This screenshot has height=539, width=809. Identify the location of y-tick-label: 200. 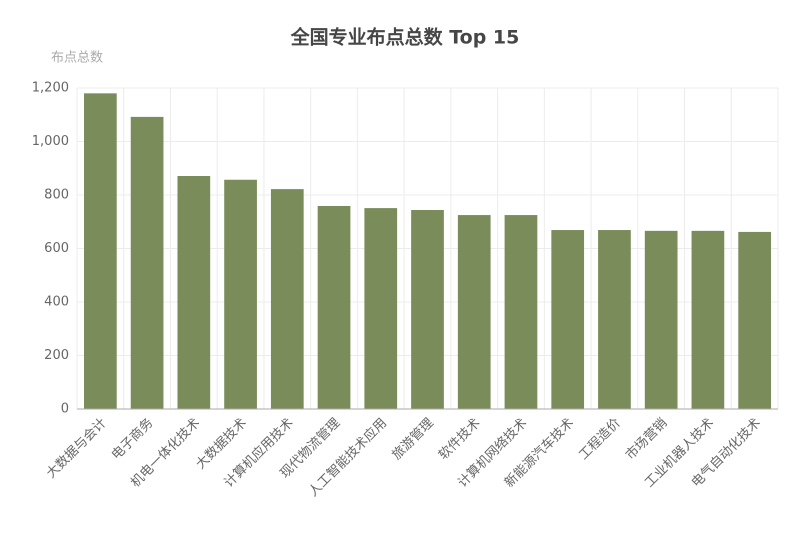
(56, 355).